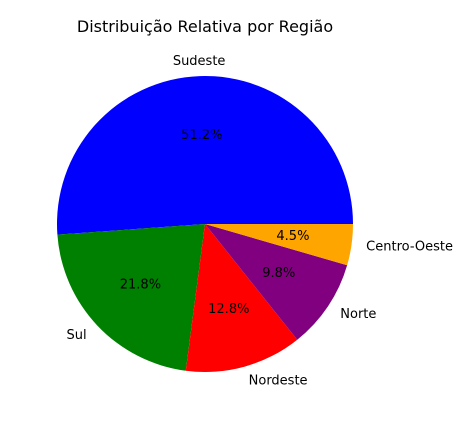  Describe the element at coordinates (279, 245) in the screenshot. I see `pie-slice-centro-oeste` at that location.